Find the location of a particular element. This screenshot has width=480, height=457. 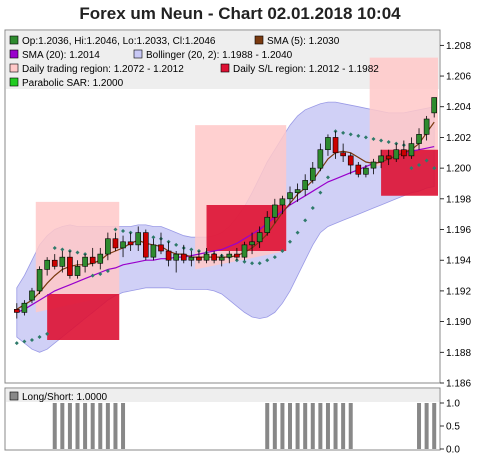

price-tick-label: 1.190 is located at coordinates (458, 322).